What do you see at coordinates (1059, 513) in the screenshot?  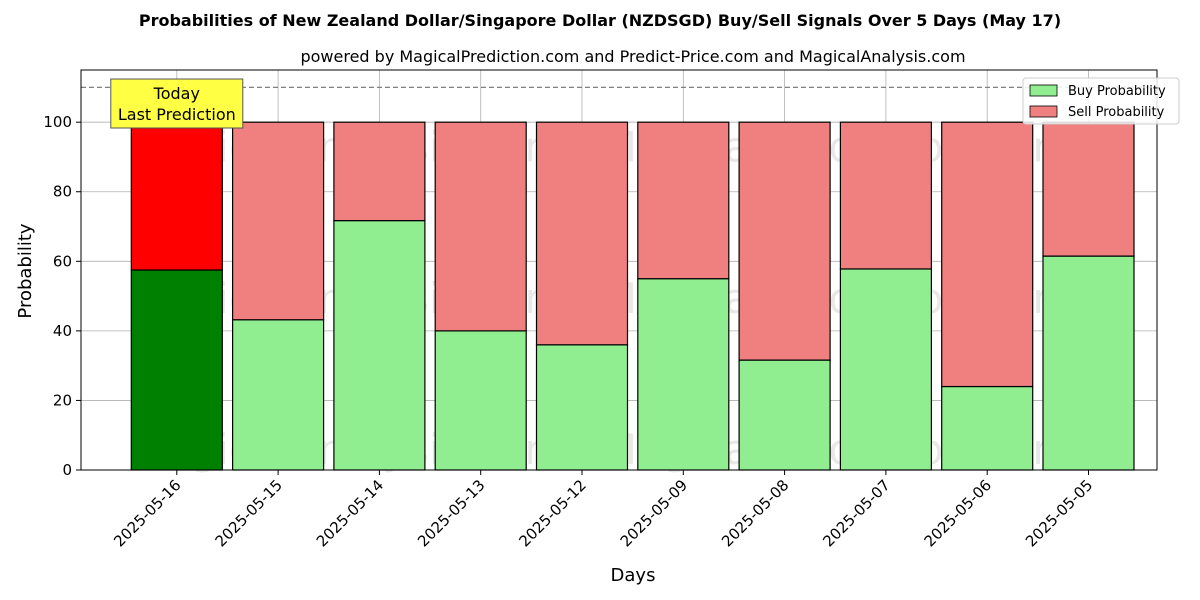 I see `x-tick-label: 2025-05-05` at bounding box center [1059, 513].